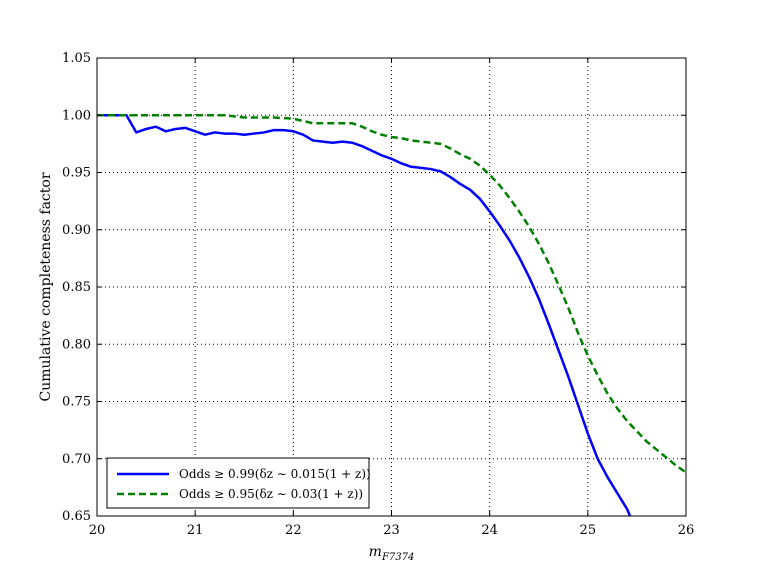  Describe the element at coordinates (76, 344) in the screenshot. I see `y-tick-label: 0.80` at that location.